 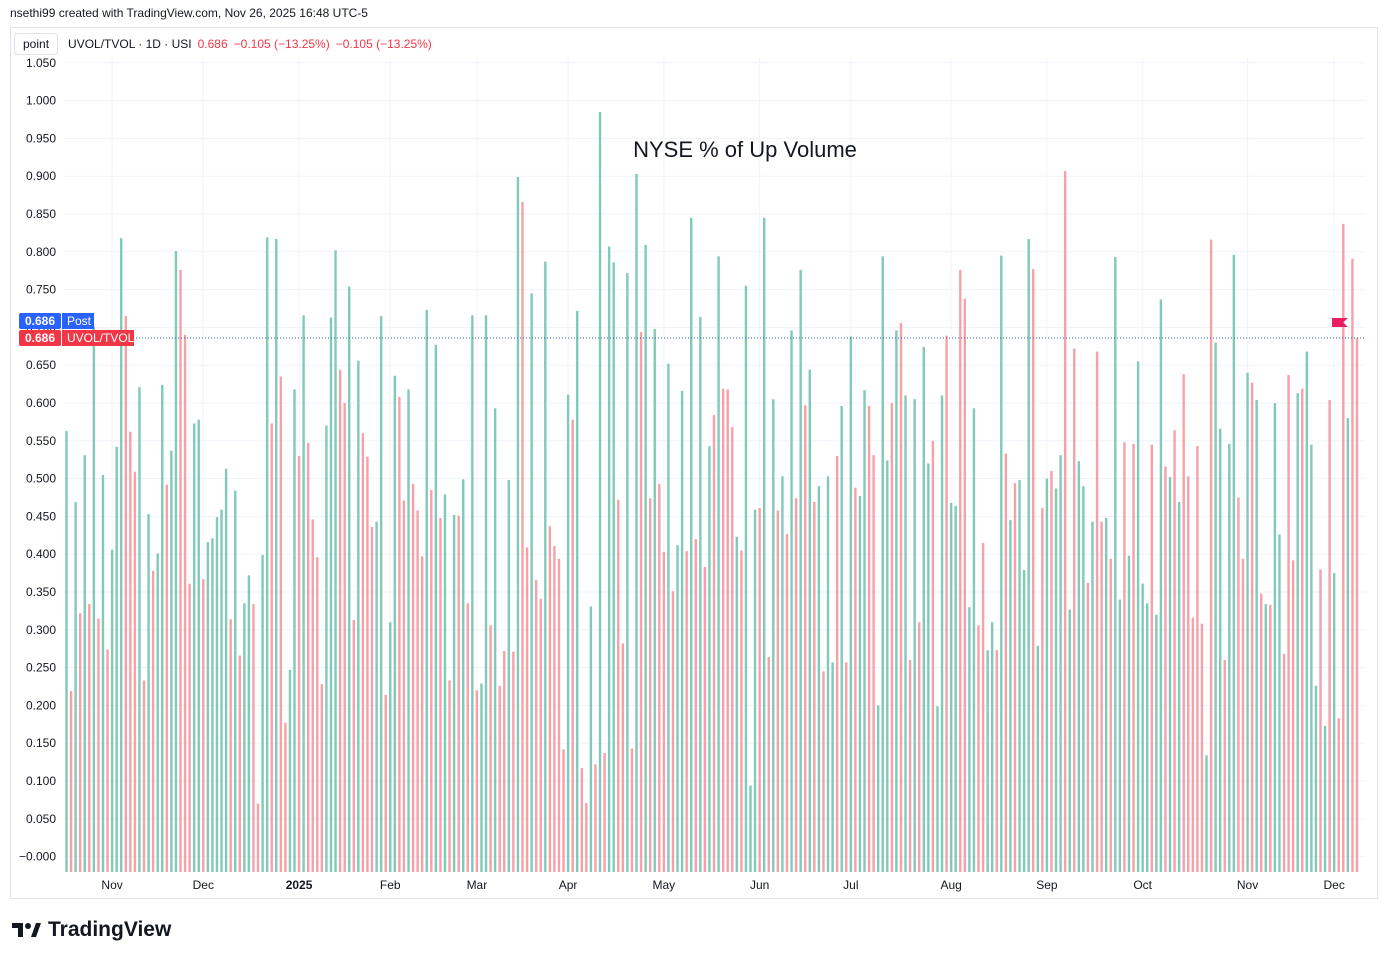 What do you see at coordinates (41, 214) in the screenshot?
I see `y-tick-label: 0.850` at bounding box center [41, 214].